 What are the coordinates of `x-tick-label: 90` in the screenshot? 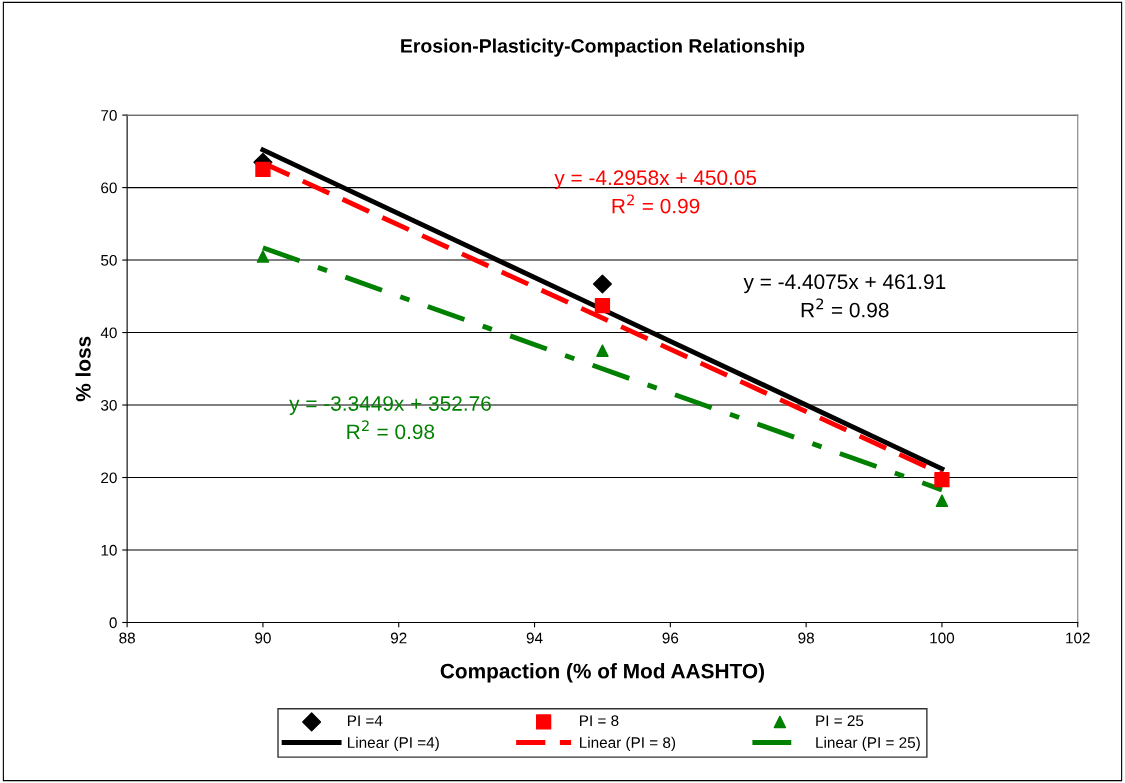 It's located at (263, 638).